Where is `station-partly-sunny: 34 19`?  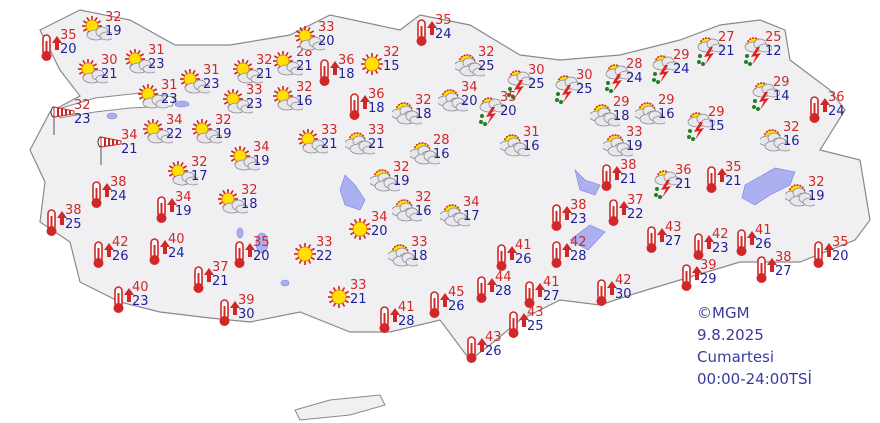
station-partly-sunny: 34 19 is located at coordinates (260, 160).